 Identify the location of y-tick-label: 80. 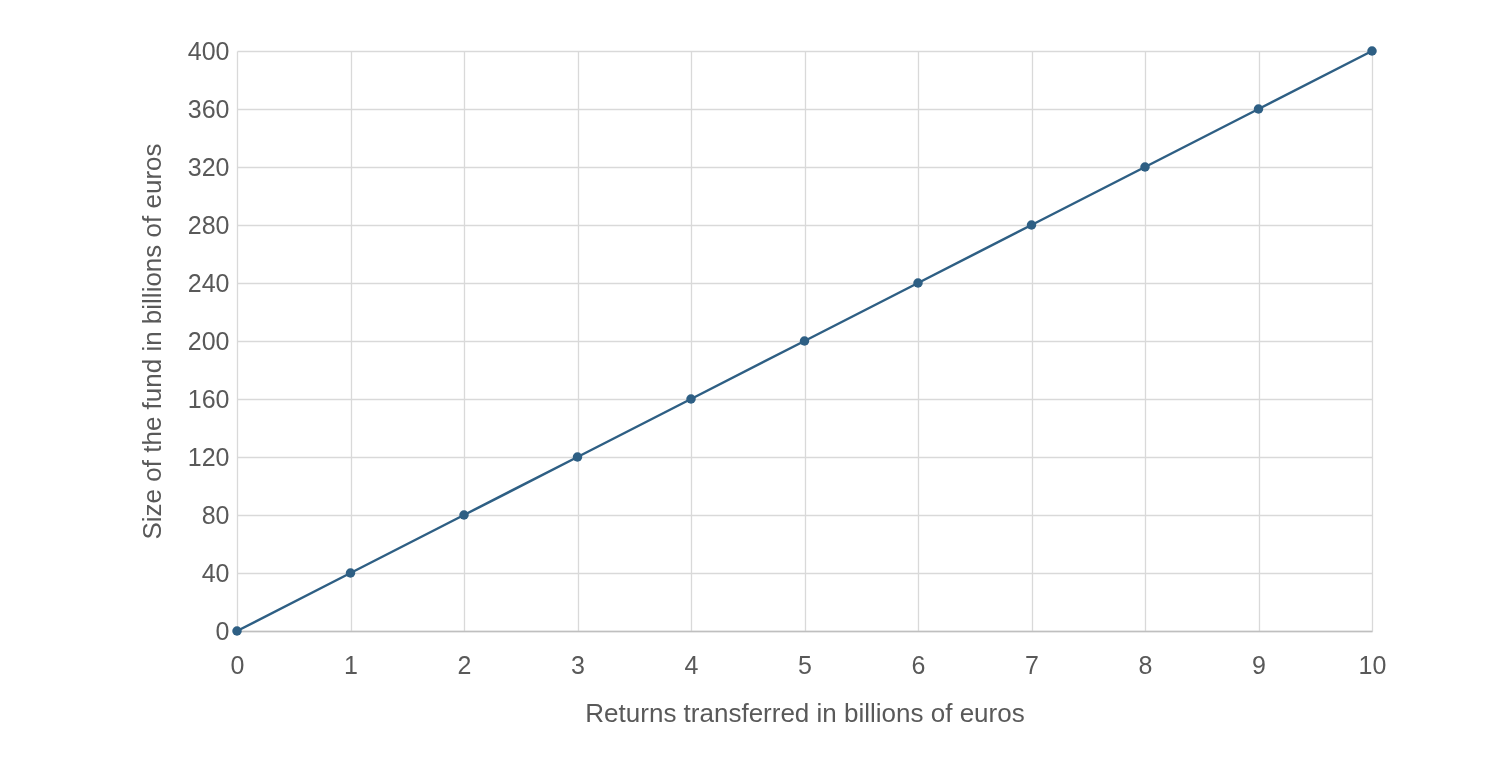
(215, 514).